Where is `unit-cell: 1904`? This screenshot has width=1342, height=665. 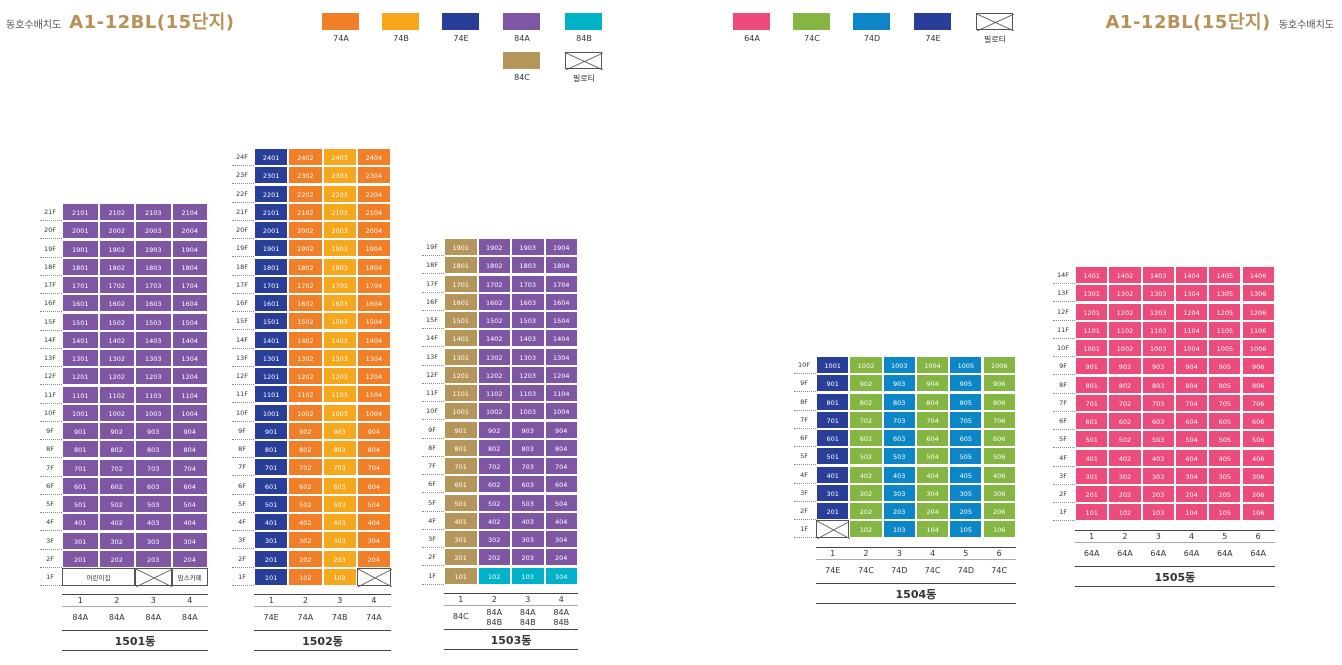
unit-cell: 1904 is located at coordinates (373, 248).